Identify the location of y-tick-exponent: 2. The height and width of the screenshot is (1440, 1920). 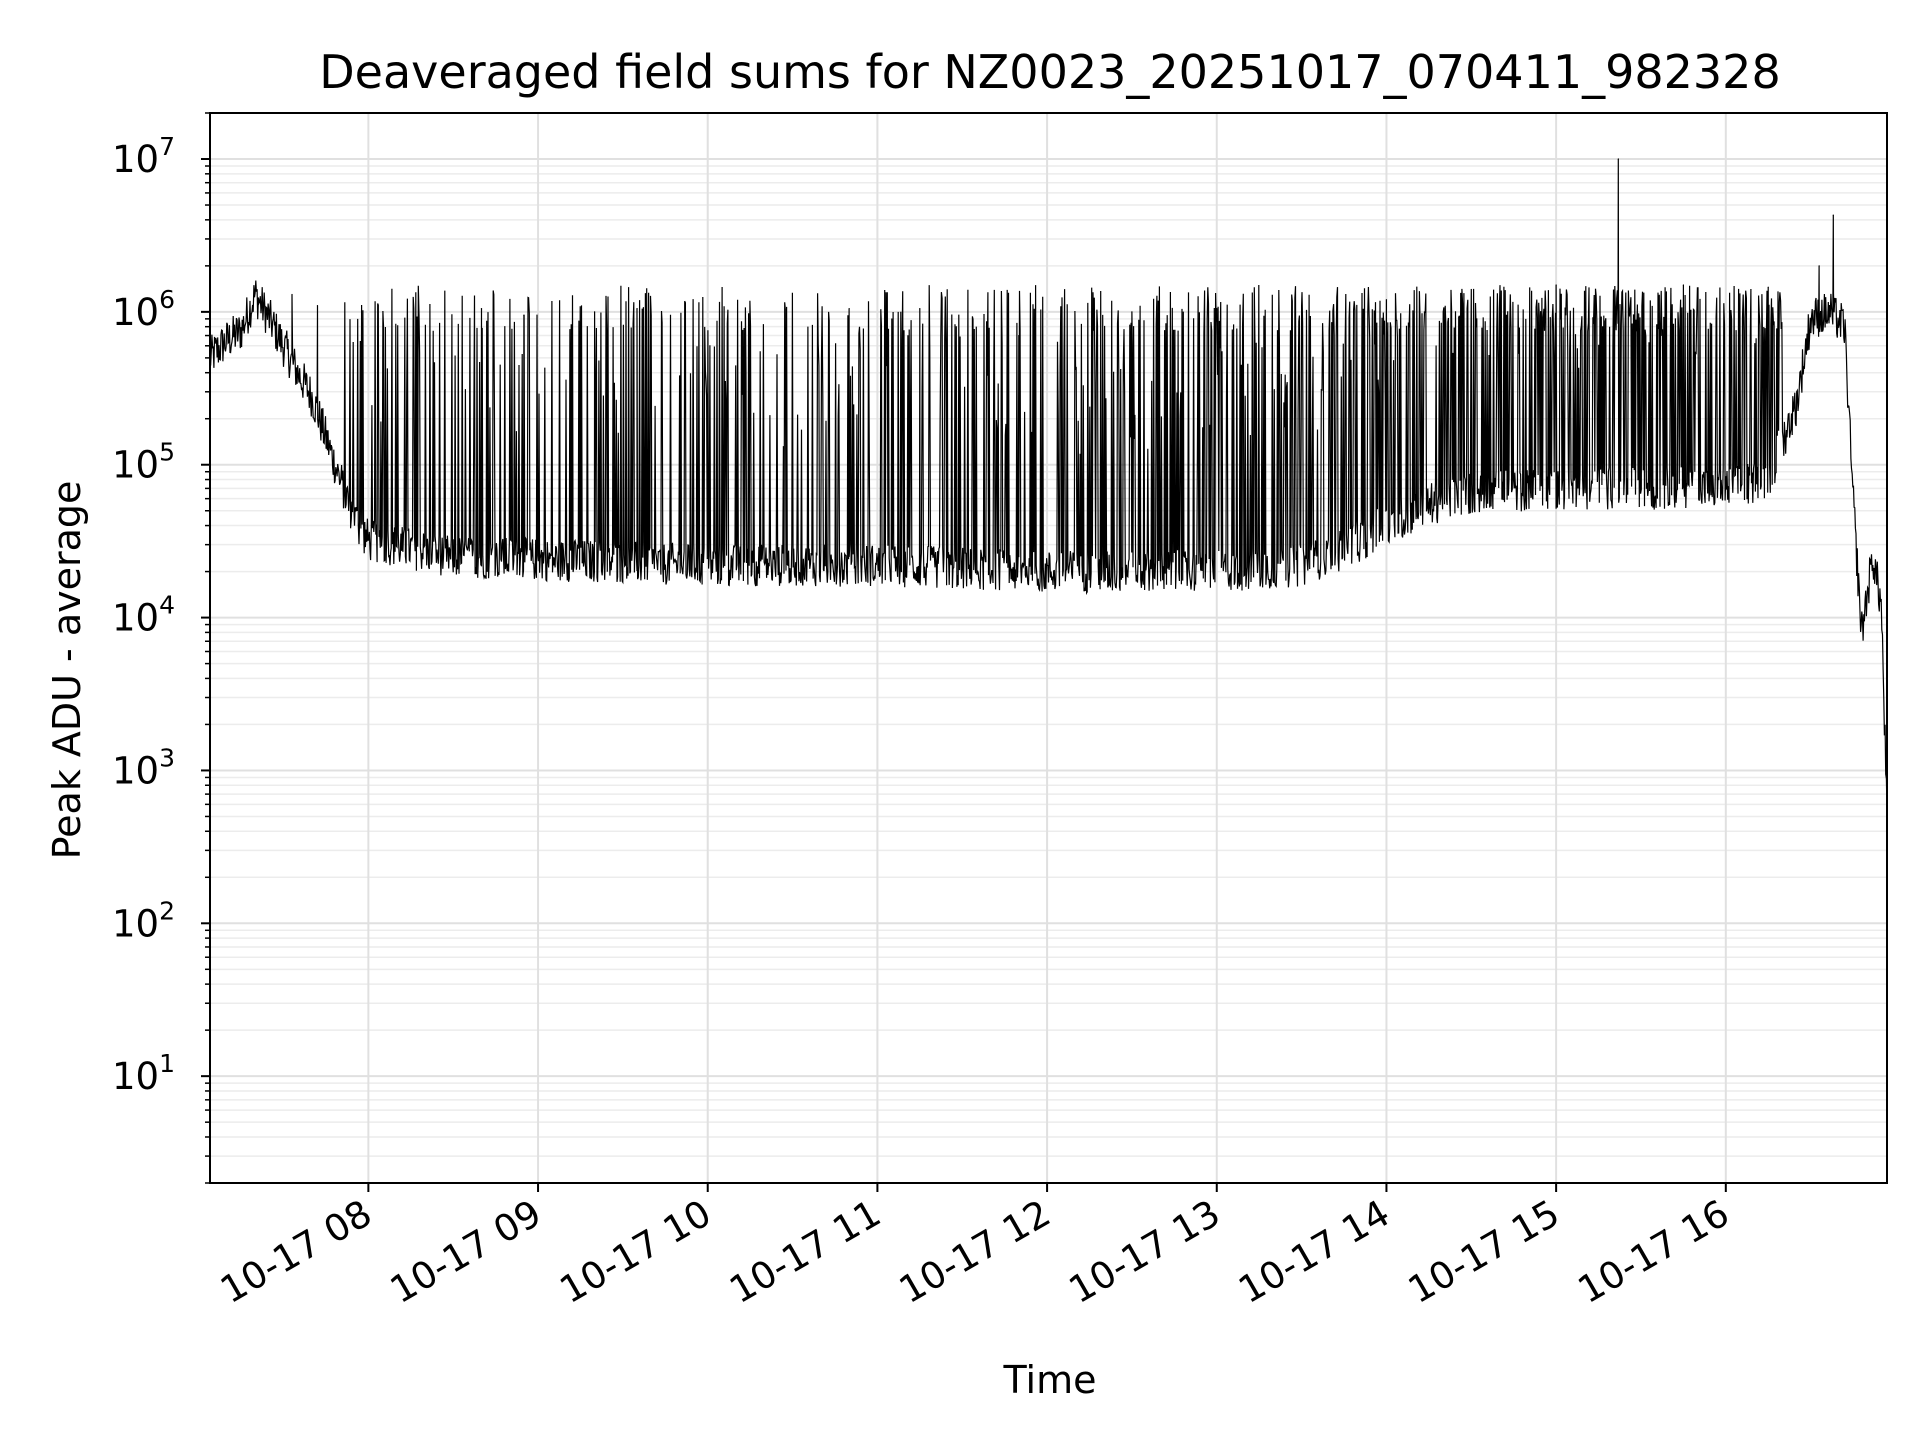
(167, 910).